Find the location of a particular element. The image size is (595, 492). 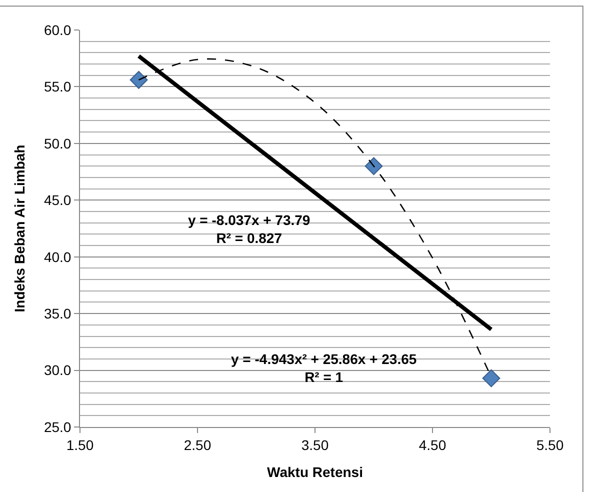

x-tick-label: 1.50 is located at coordinates (80, 444).